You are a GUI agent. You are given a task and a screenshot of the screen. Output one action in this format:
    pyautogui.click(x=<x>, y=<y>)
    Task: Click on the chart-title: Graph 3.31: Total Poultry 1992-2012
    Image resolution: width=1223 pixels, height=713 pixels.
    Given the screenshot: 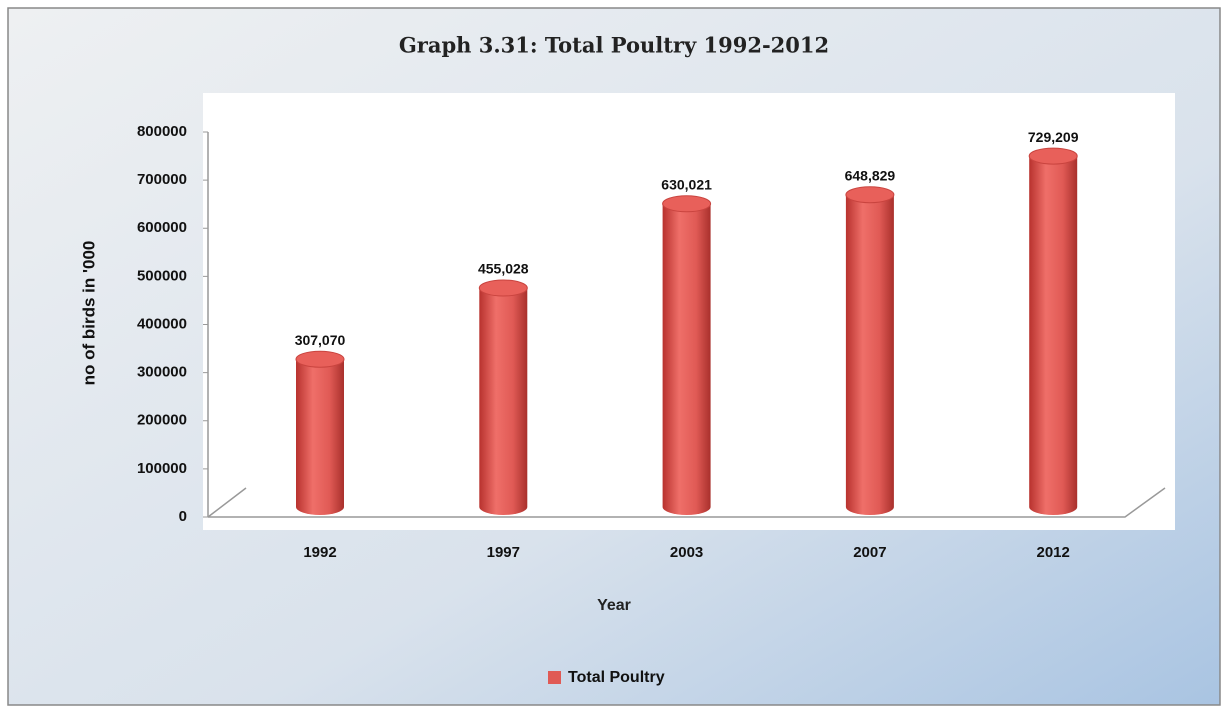 What is the action you would take?
    pyautogui.click(x=614, y=45)
    